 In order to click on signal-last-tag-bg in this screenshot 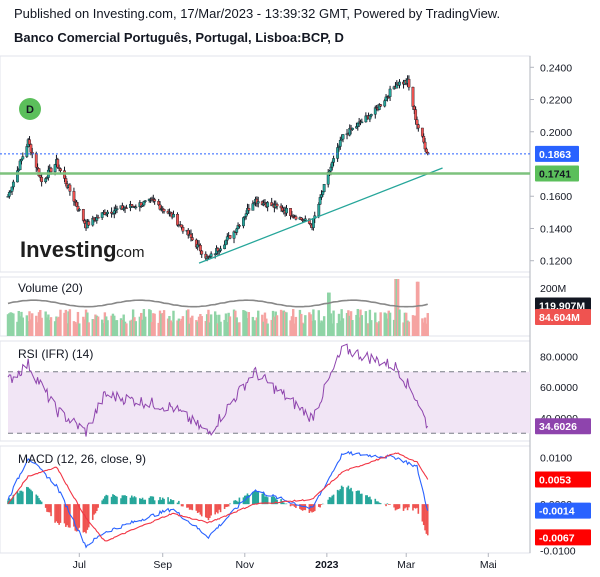, I will do `click(563, 479)`.